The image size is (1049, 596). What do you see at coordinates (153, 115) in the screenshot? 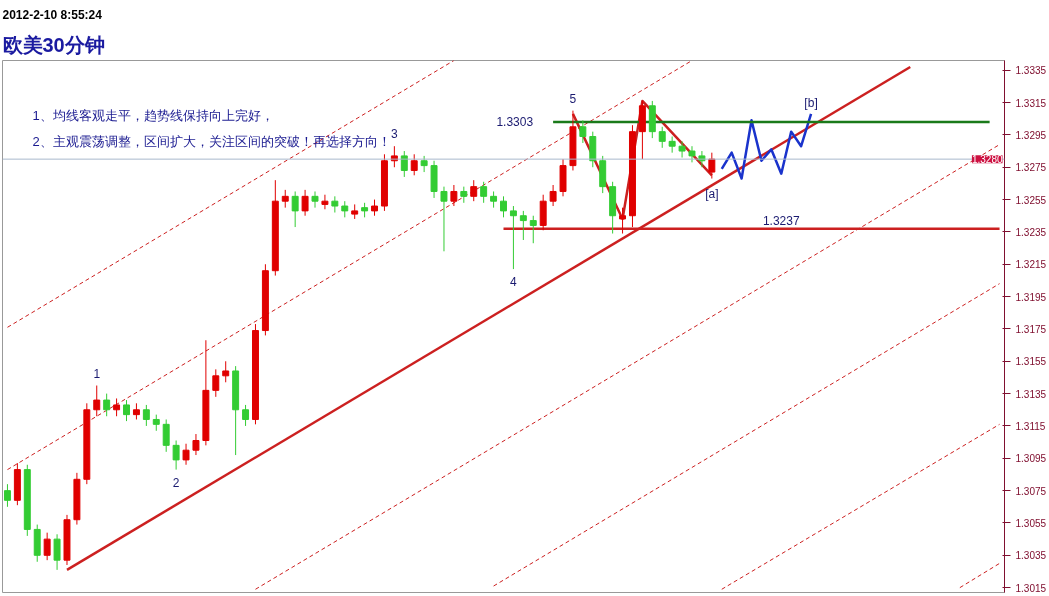
I see `annotation: 1、均线客观走平，趋势线保持向上完好，` at bounding box center [153, 115].